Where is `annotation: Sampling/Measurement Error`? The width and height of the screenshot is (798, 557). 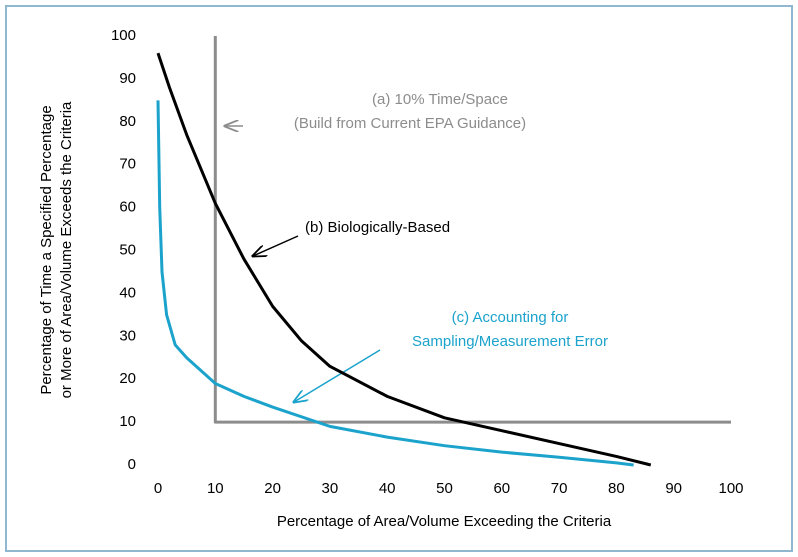
annotation: Sampling/Measurement Error is located at coordinates (510, 341).